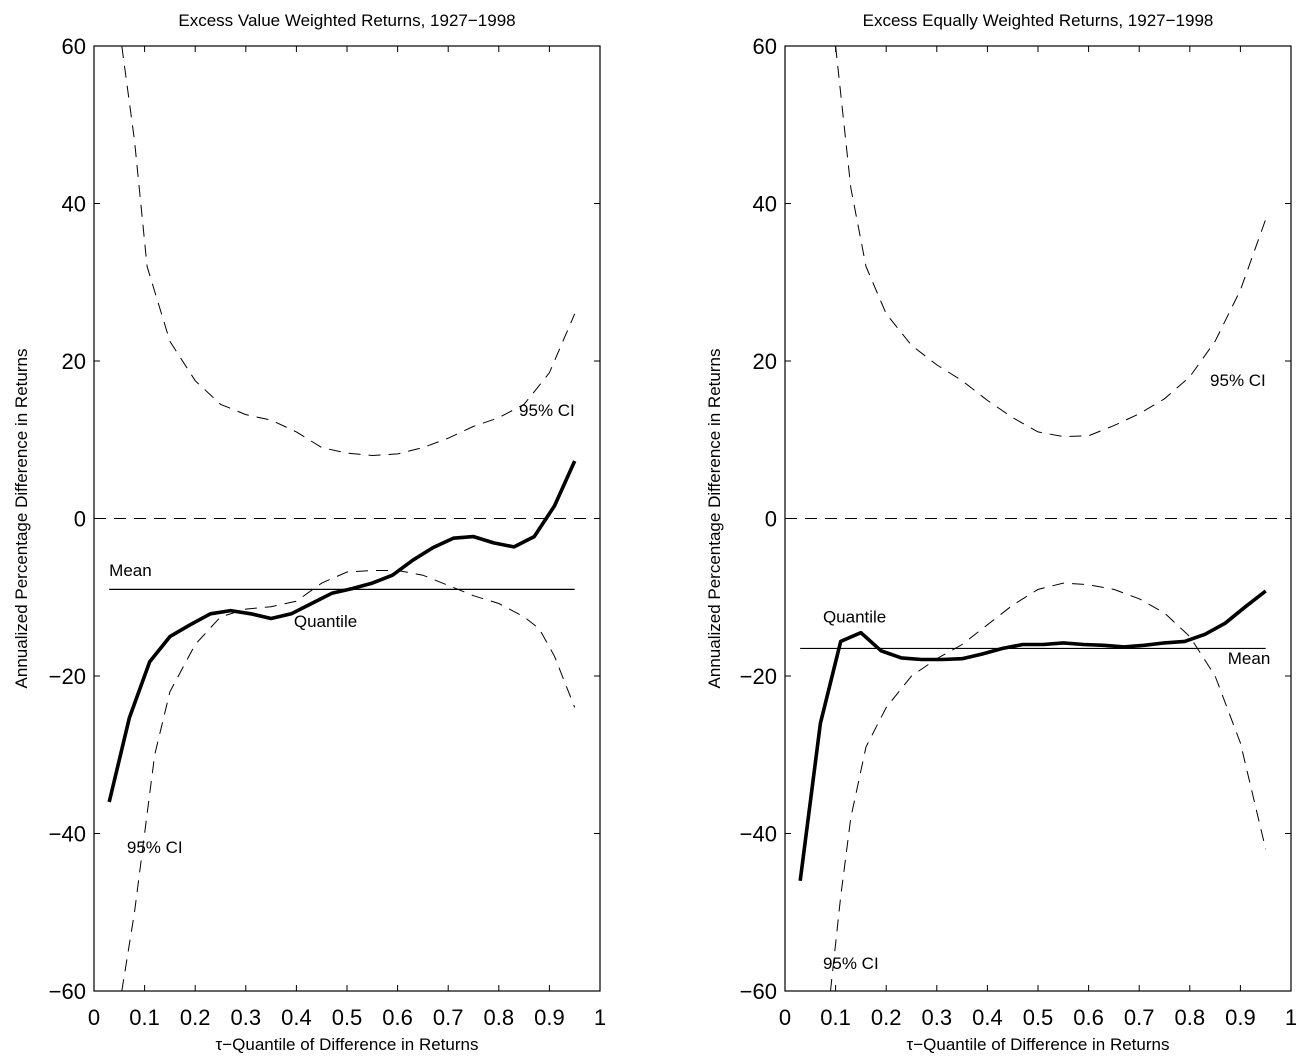  Describe the element at coordinates (346, 20) in the screenshot. I see `chart-title: Excess Value Weighted Returns, 1927−1998` at that location.